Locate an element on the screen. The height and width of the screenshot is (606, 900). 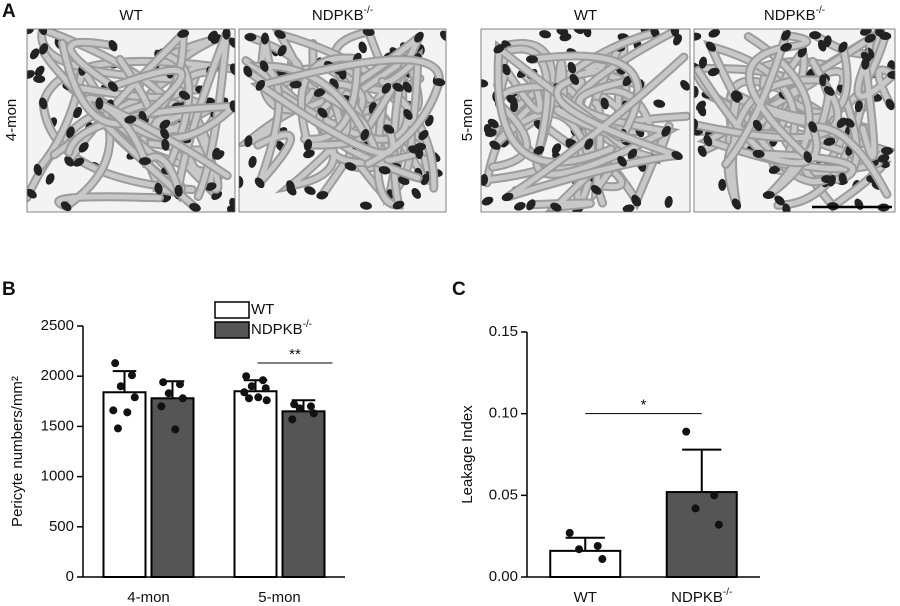
column-label-text: WT is located at coordinates (585, 15).